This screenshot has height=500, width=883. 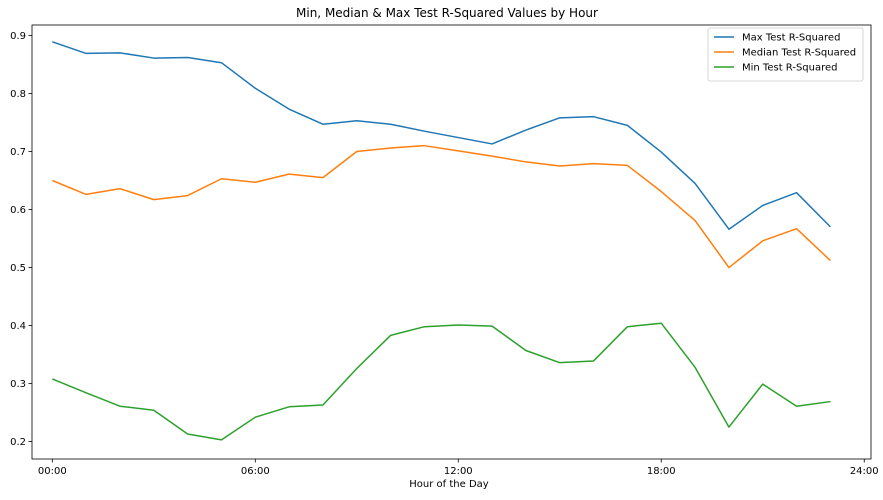 What do you see at coordinates (18, 36) in the screenshot?
I see `y-tick-label: 0.9` at bounding box center [18, 36].